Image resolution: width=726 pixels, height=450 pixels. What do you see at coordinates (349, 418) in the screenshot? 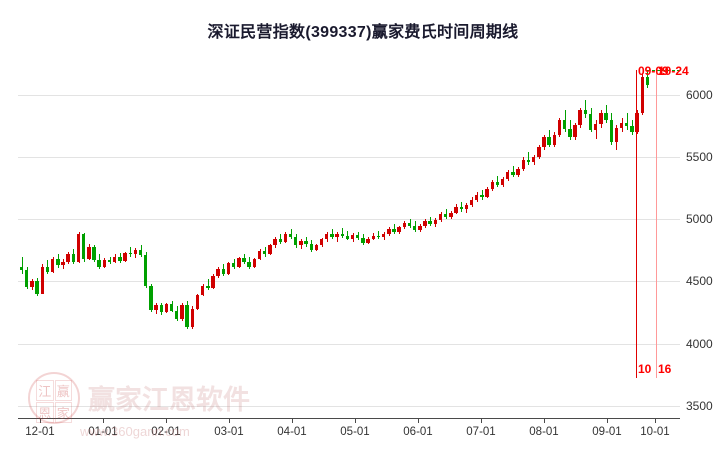
I see `x-axis-line` at bounding box center [349, 418].